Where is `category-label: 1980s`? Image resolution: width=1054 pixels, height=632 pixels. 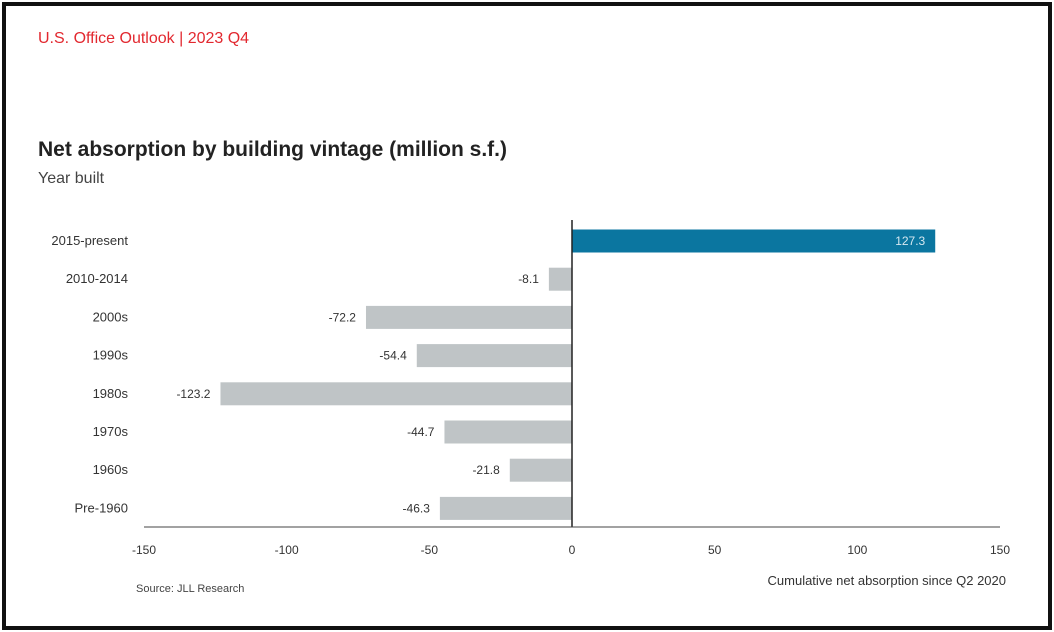 category-label: 1980s is located at coordinates (111, 393).